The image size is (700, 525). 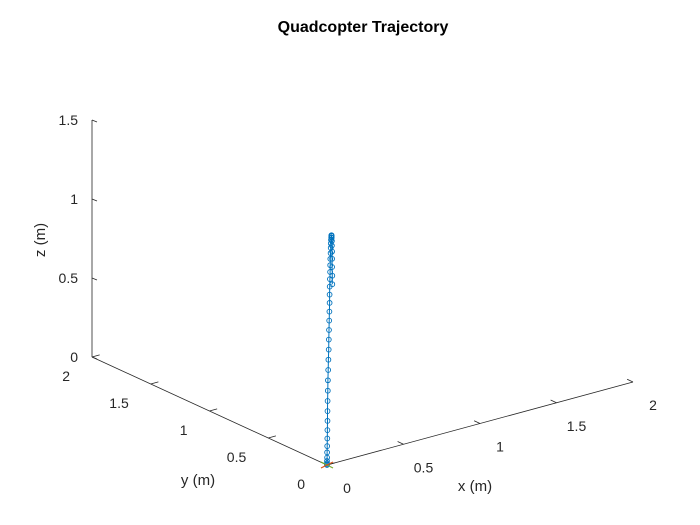 What do you see at coordinates (424, 467) in the screenshot?
I see `x-tick-label: 0.5` at bounding box center [424, 467].